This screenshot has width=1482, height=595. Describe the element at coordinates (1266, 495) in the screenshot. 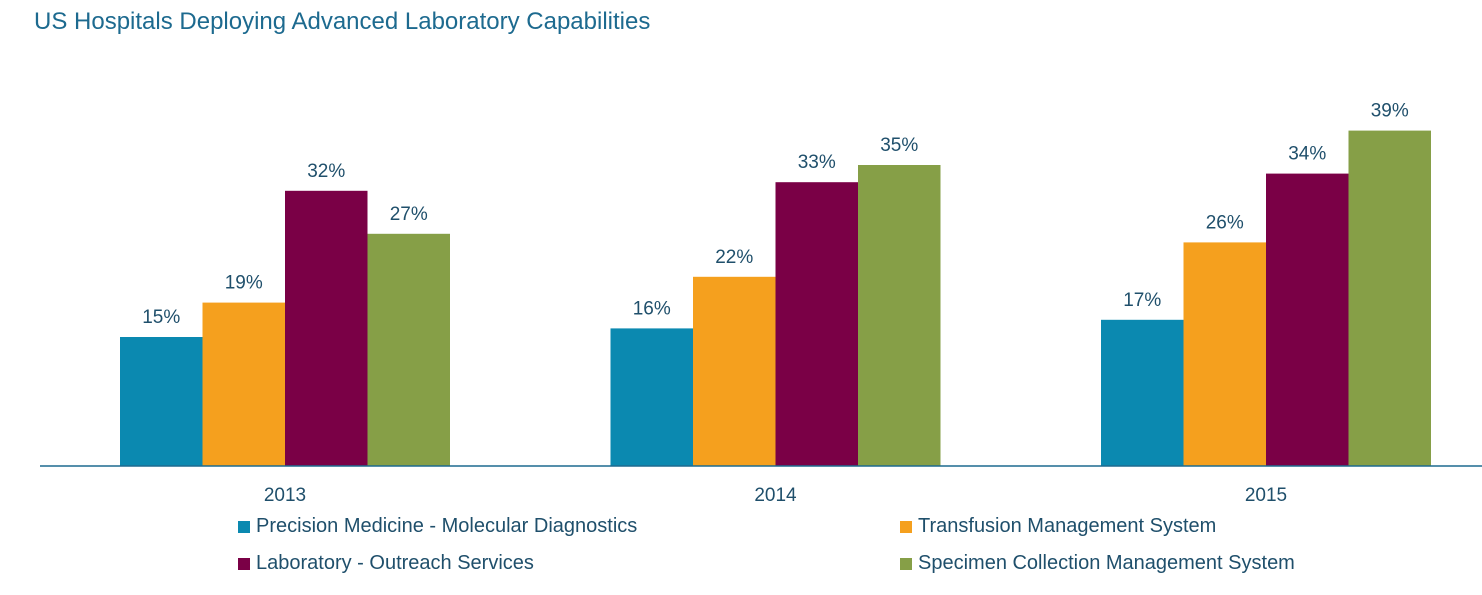

I see `x-tick-label-2015: 2015` at that location.